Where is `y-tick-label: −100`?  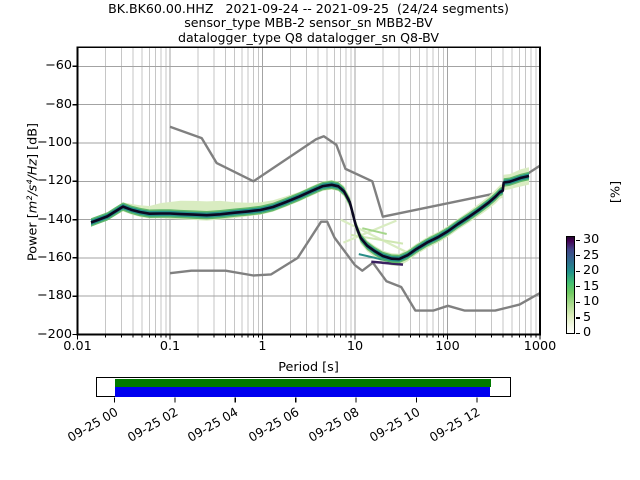 y-tick-label: −100 is located at coordinates (54, 143).